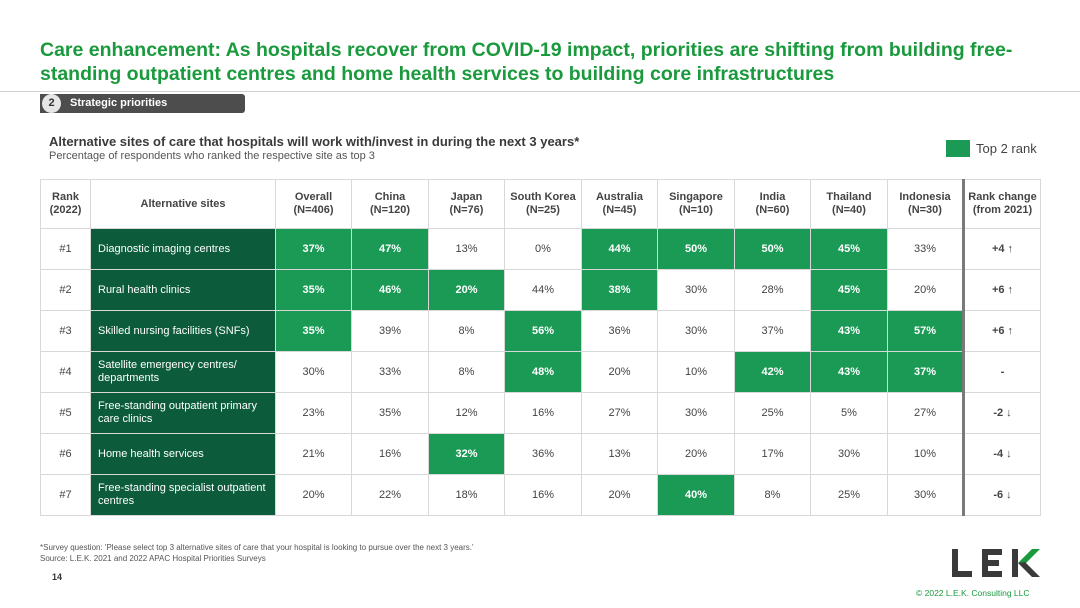  I want to click on value-cell: 22%, so click(390, 495).